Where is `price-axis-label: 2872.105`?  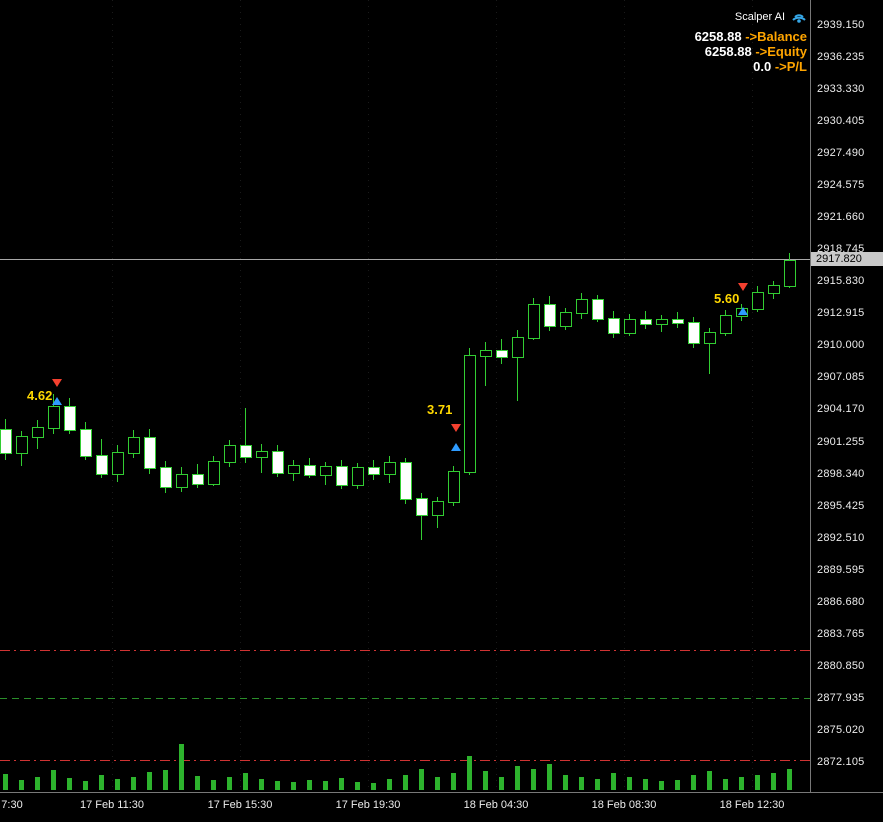 price-axis-label: 2872.105 is located at coordinates (841, 762).